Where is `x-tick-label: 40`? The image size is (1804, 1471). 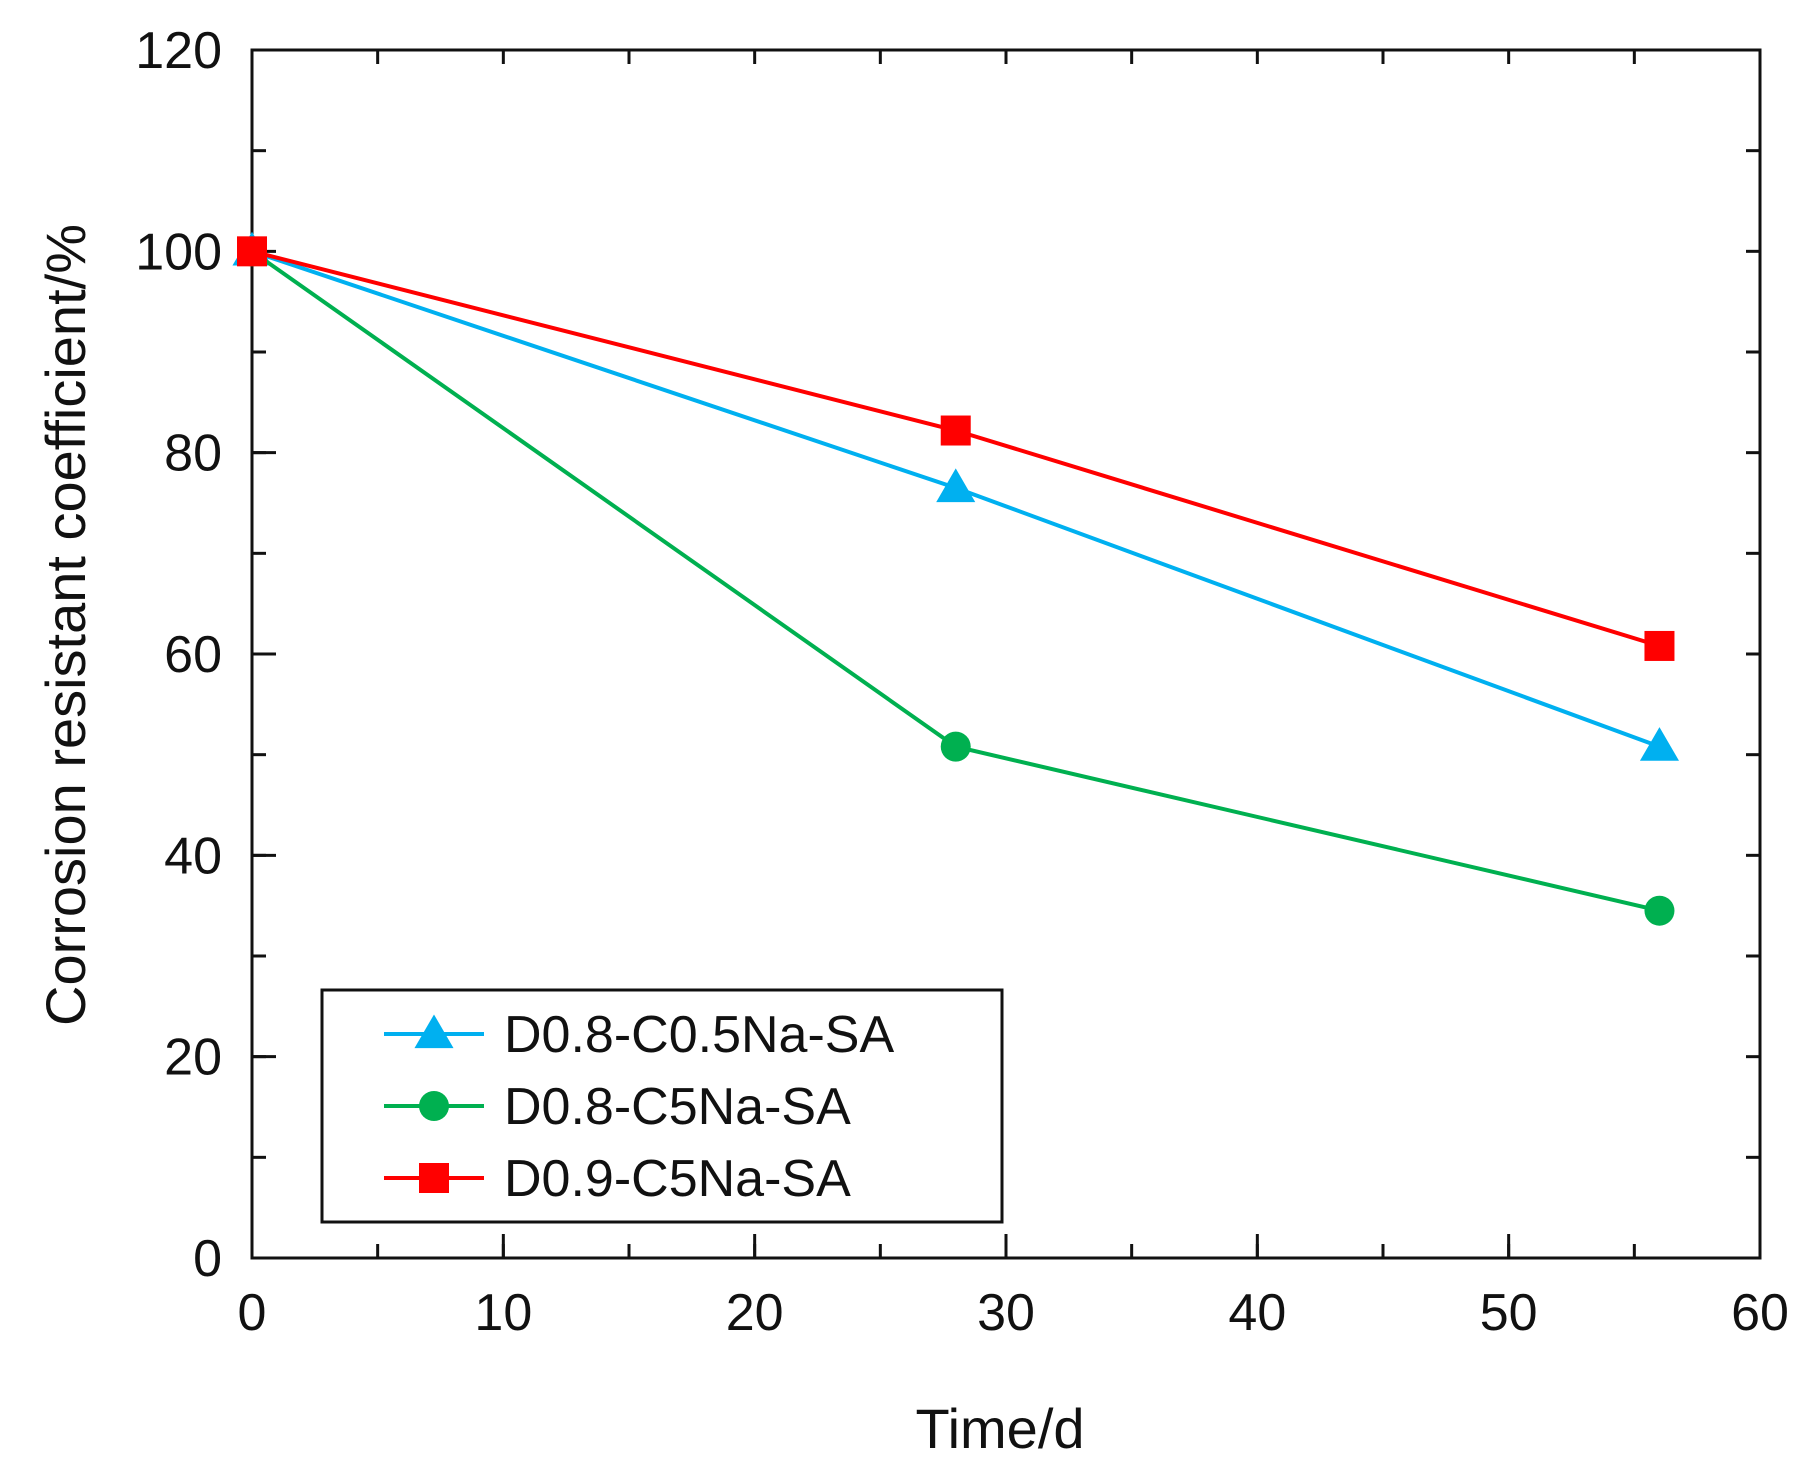
x-tick-label: 40 is located at coordinates (1257, 1313).